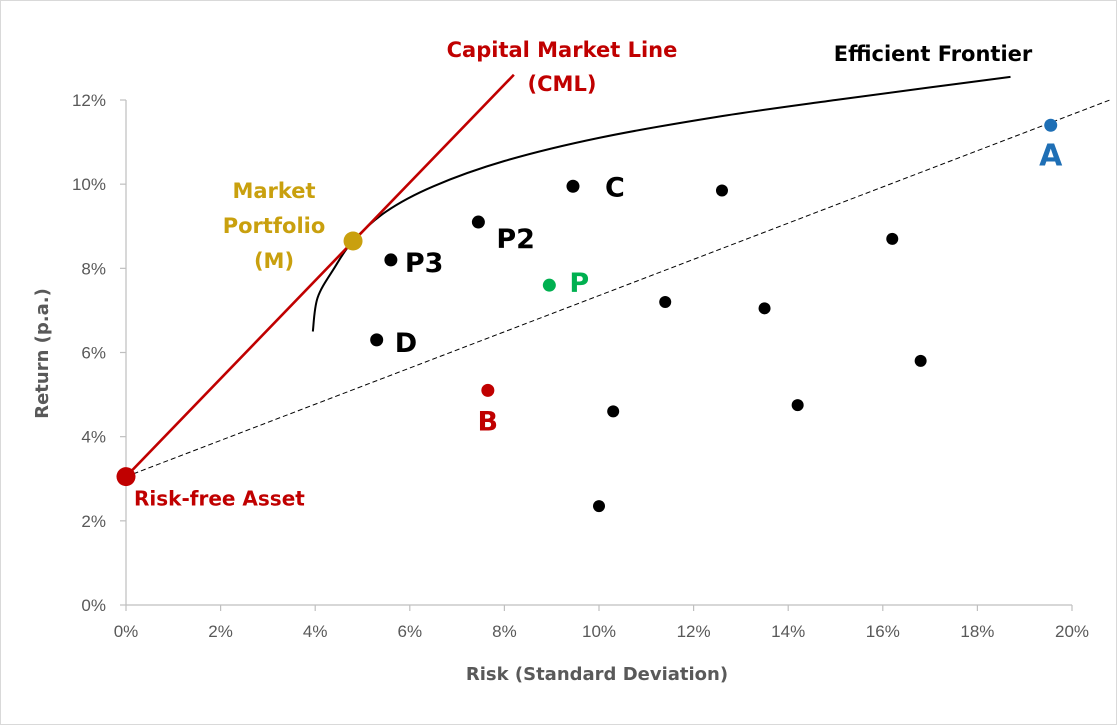  What do you see at coordinates (788, 631) in the screenshot?
I see `x-tick-label: 14%` at bounding box center [788, 631].